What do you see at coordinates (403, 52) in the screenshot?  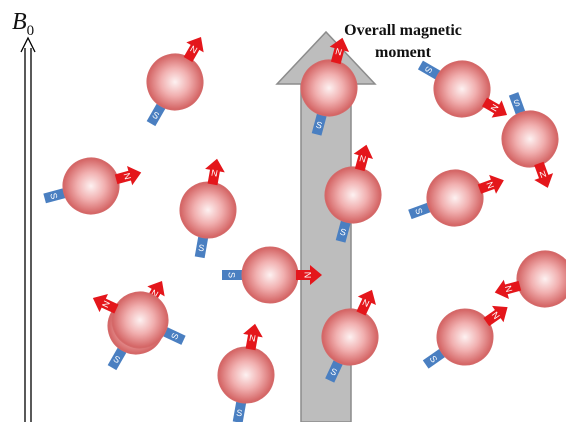 I see `overall-moment-label-line2: moment` at bounding box center [403, 52].